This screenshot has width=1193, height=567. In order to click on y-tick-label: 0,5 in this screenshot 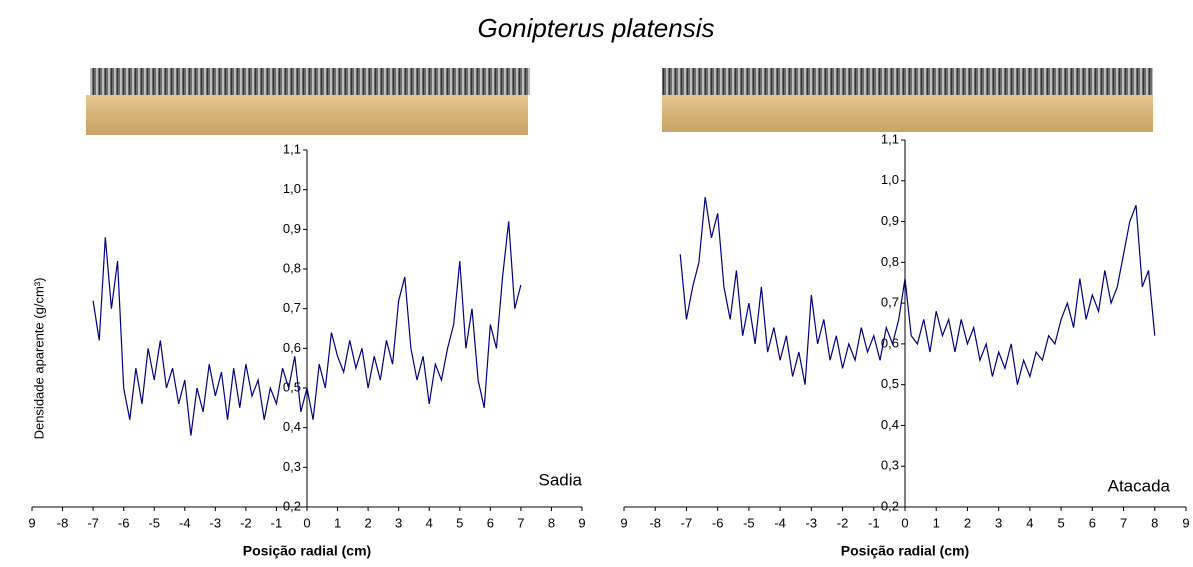, I will do `click(890, 383)`.